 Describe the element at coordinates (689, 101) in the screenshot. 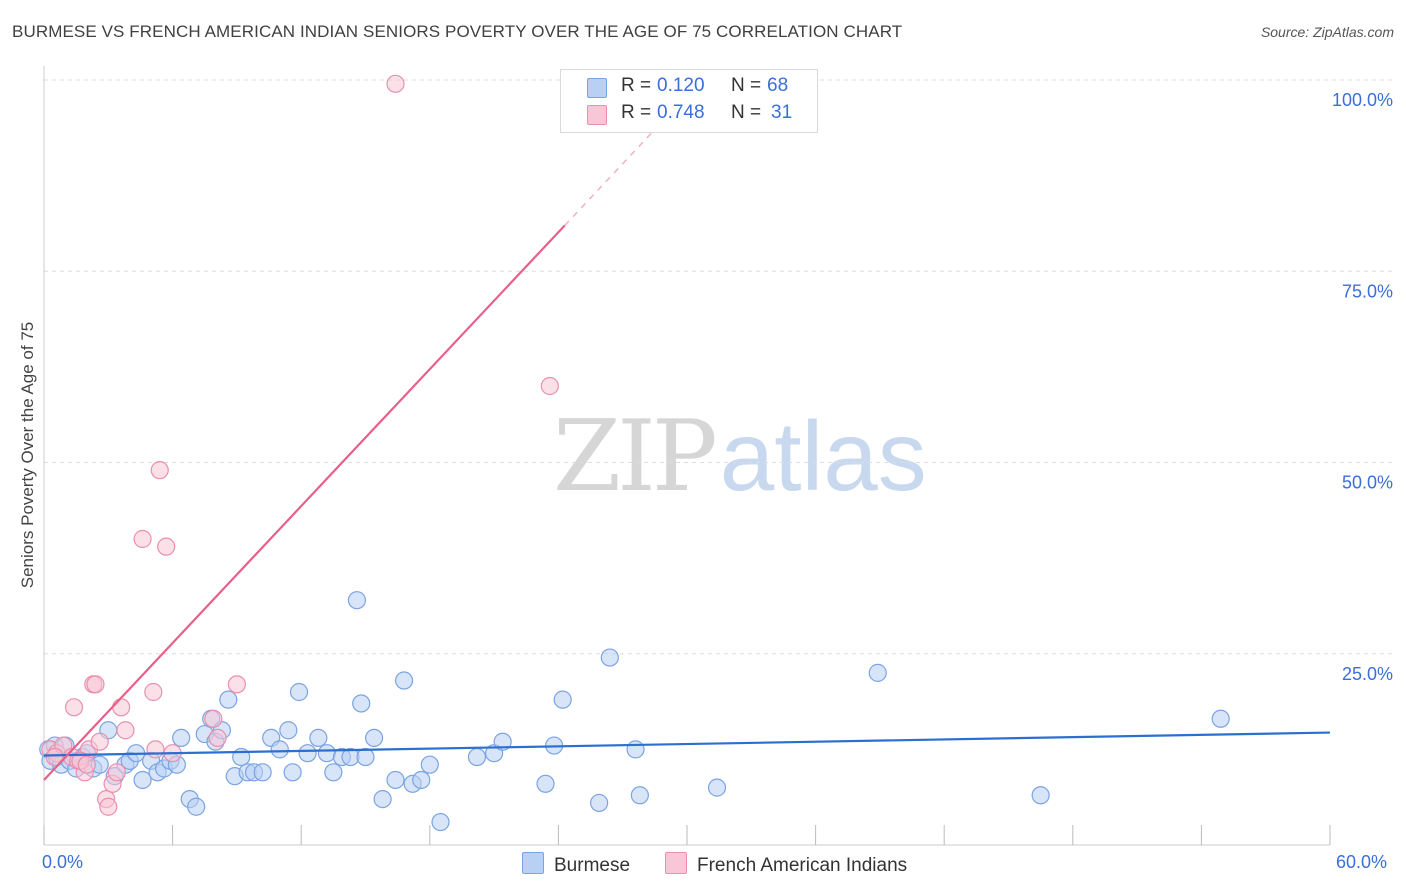

I see `stats-legend: R = 0.120 N = 68 R = 0.748 N = 31` at that location.